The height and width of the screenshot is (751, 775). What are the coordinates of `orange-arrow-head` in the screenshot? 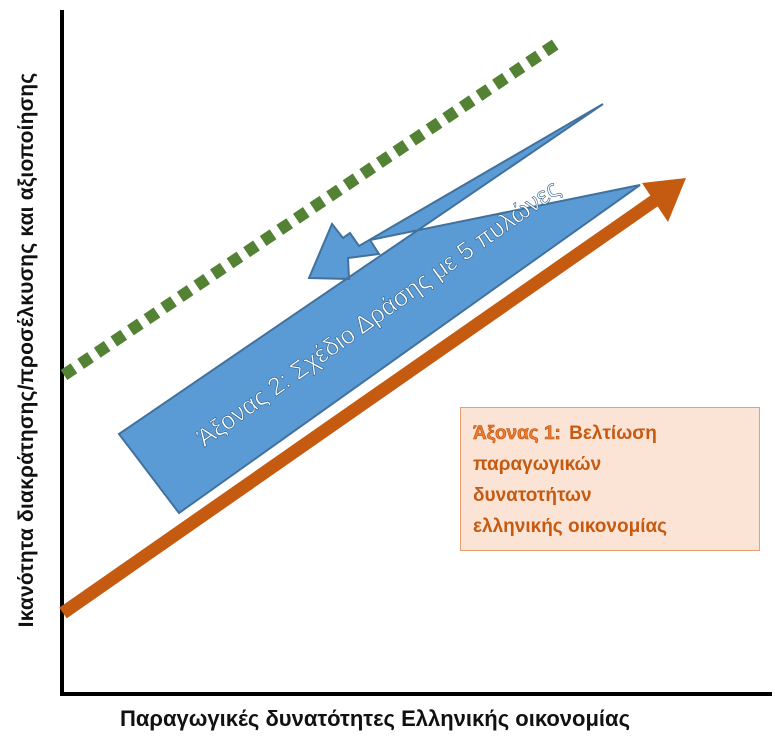 It's located at (664, 200).